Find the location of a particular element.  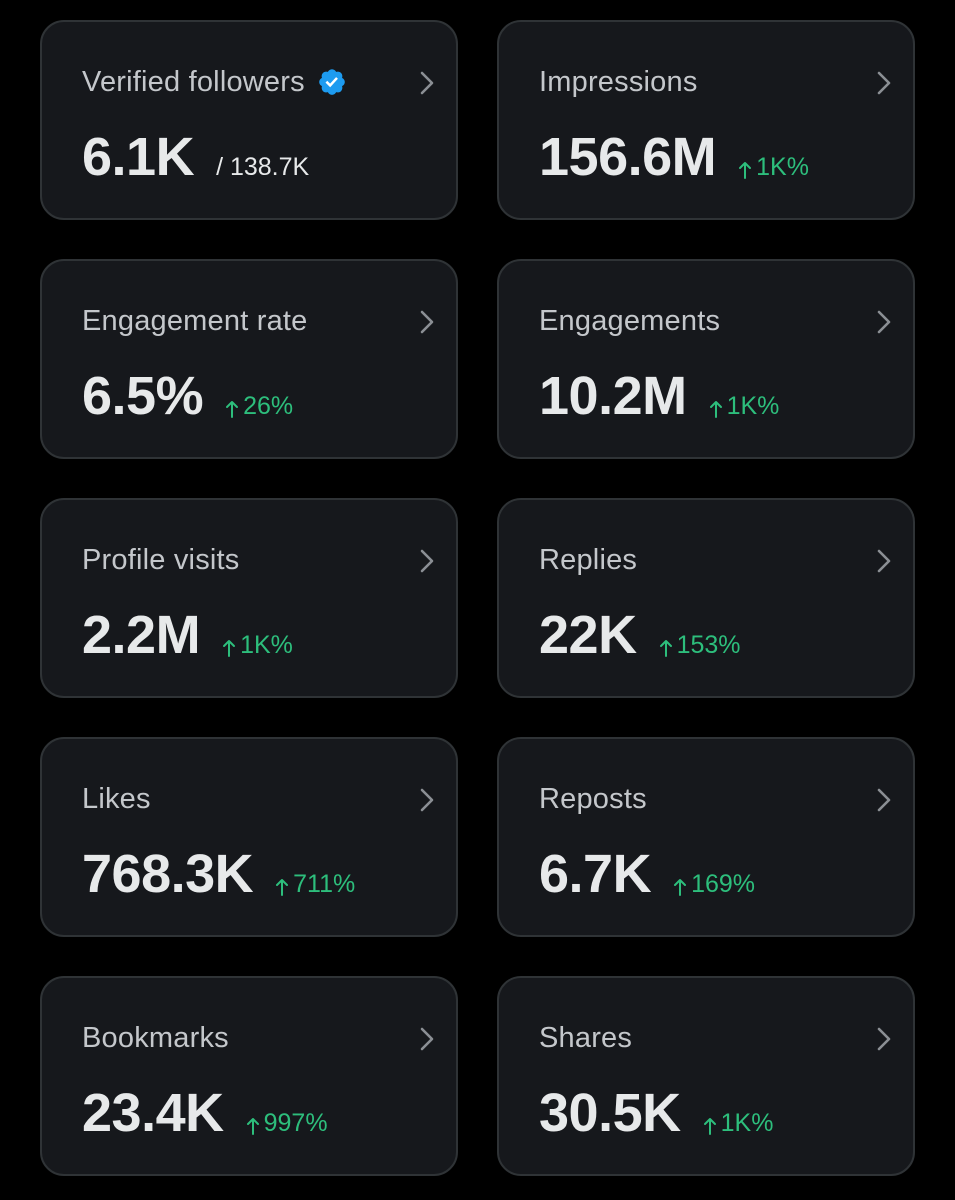

metric-card-bookmarks: Bookmarks 23.4K 997% is located at coordinates (249, 1076).